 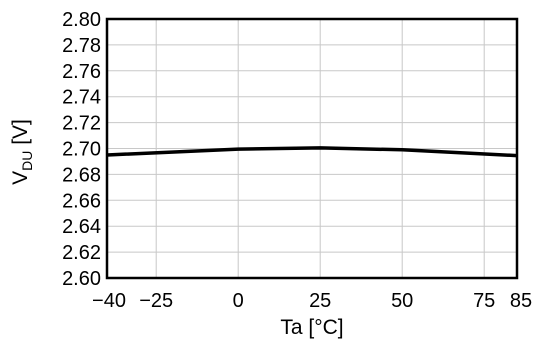 I want to click on y-tick-label: 2.74, so click(x=81, y=98).